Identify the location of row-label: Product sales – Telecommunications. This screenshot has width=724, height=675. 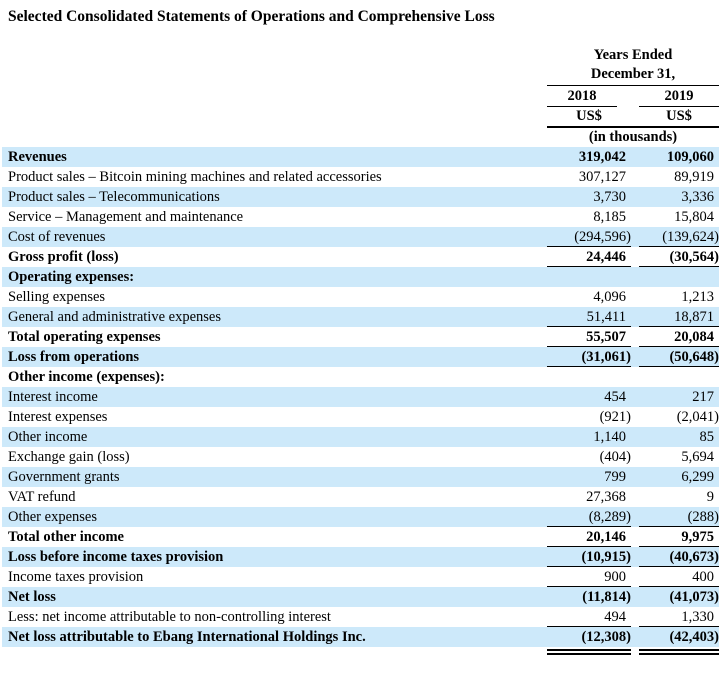
(114, 197).